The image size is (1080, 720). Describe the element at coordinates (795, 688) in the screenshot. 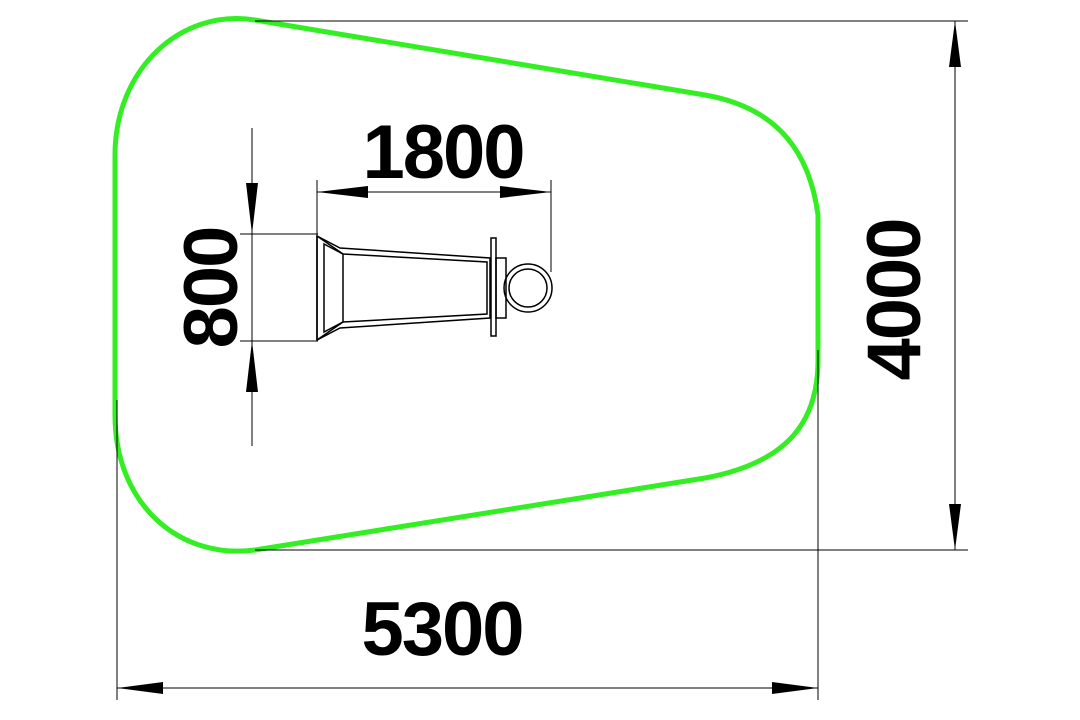

I see `width-arrow-right` at that location.